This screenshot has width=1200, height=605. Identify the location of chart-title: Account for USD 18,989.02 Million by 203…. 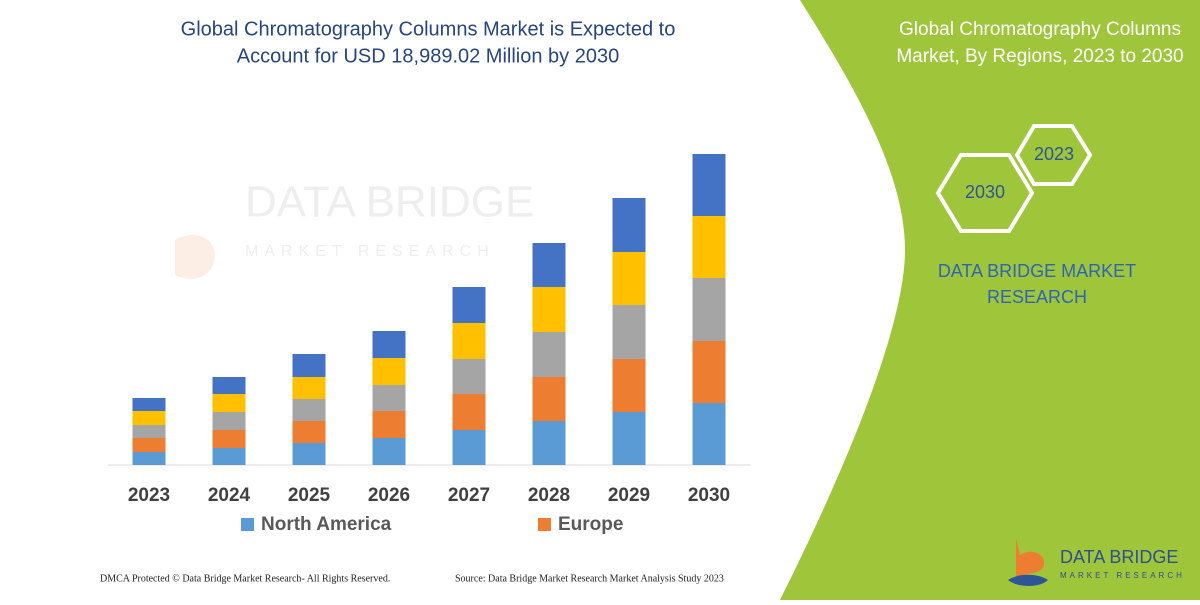
(428, 56).